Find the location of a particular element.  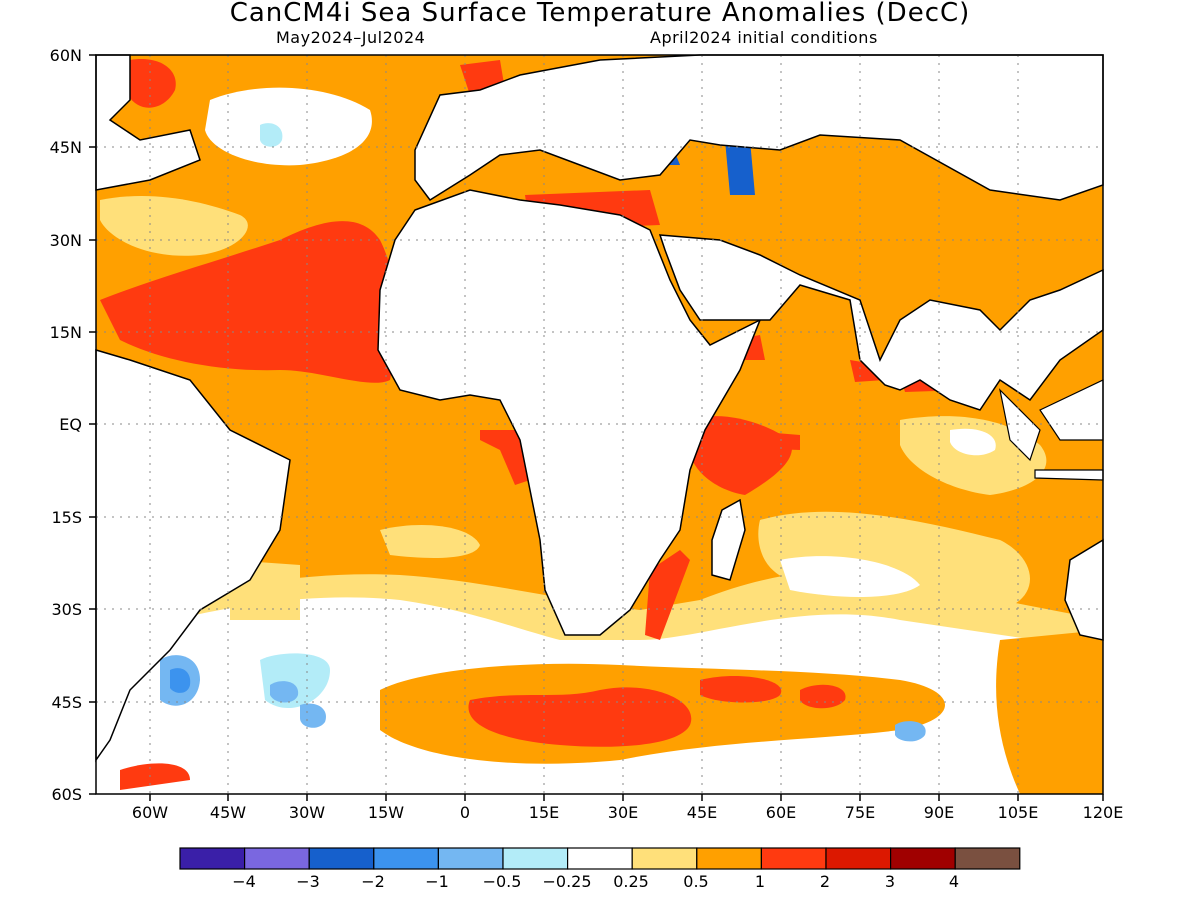

landmass-south-america is located at coordinates (193, 555).